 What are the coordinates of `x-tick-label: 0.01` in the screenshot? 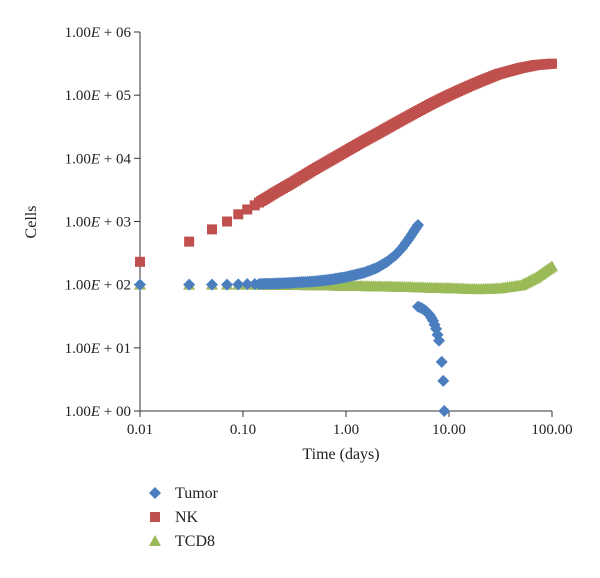 It's located at (140, 430).